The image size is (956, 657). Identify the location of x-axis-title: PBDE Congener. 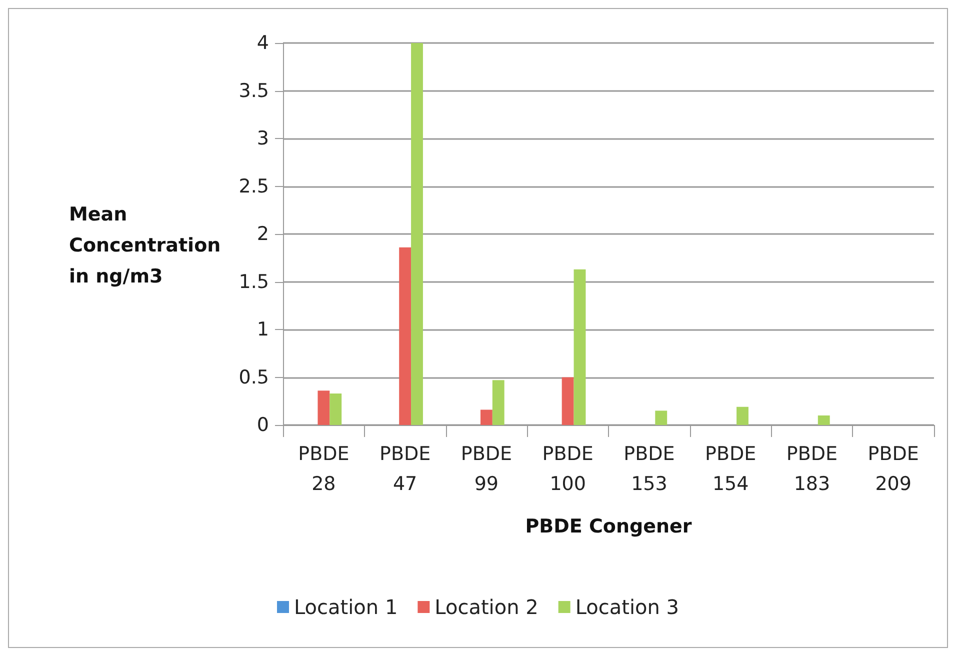
(608, 527).